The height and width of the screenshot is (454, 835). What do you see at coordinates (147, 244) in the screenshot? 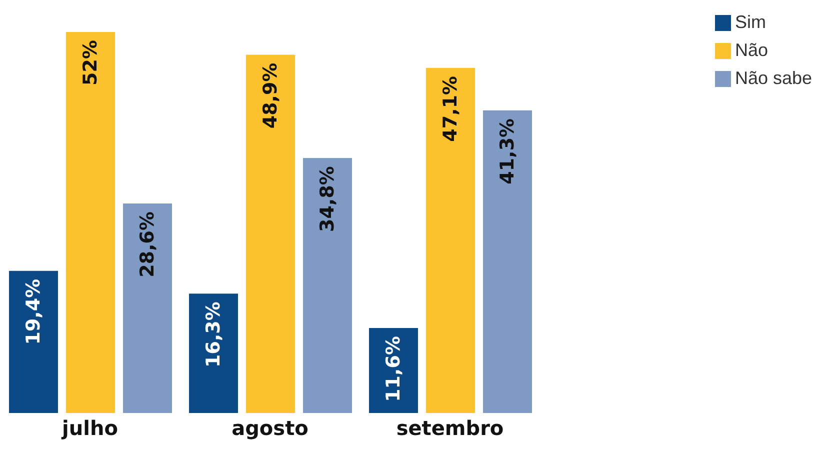
I see `data-label: 28,6%` at bounding box center [147, 244].